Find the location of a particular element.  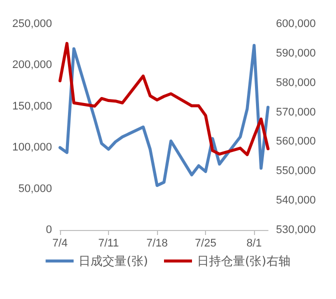

y2-tick-label: 550,000 is located at coordinates (296, 171).